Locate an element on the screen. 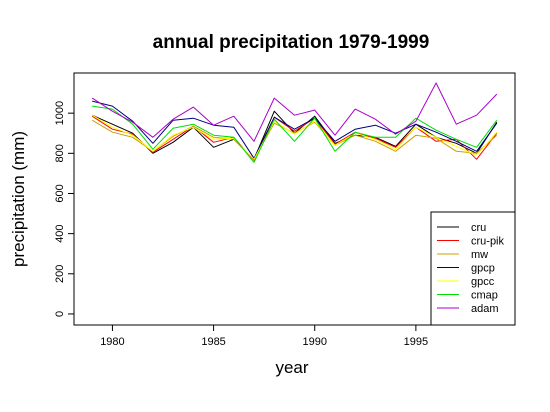 This screenshot has height=412, width=550. legend-label-cru: cru is located at coordinates (478, 228).